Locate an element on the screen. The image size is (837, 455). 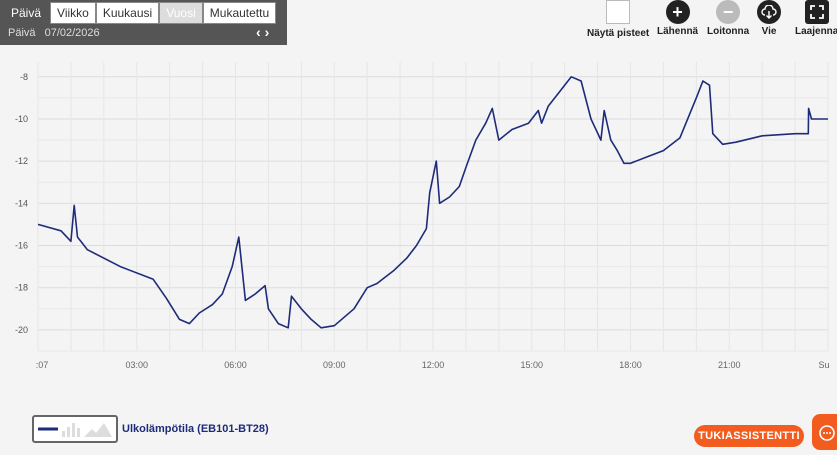
checkbox-icon is located at coordinates (618, 12).